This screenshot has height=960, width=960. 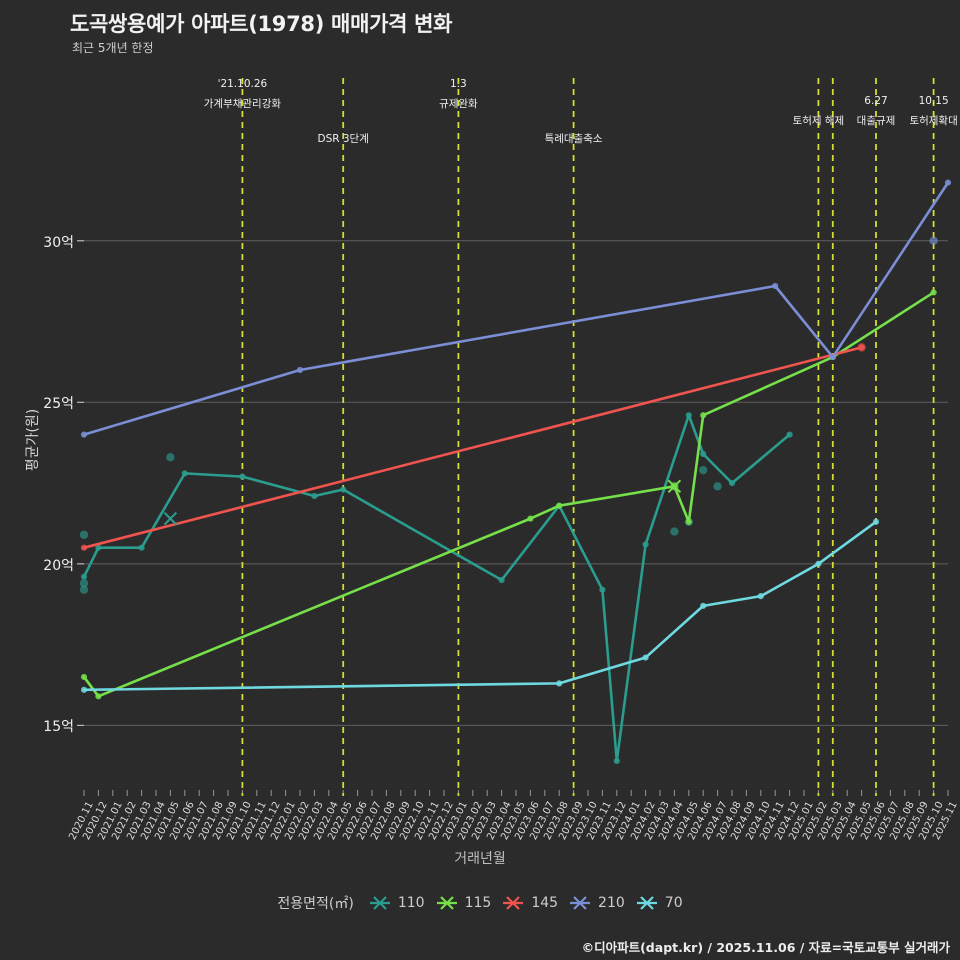 I want to click on y-tick-label: 20억, so click(x=58, y=565).